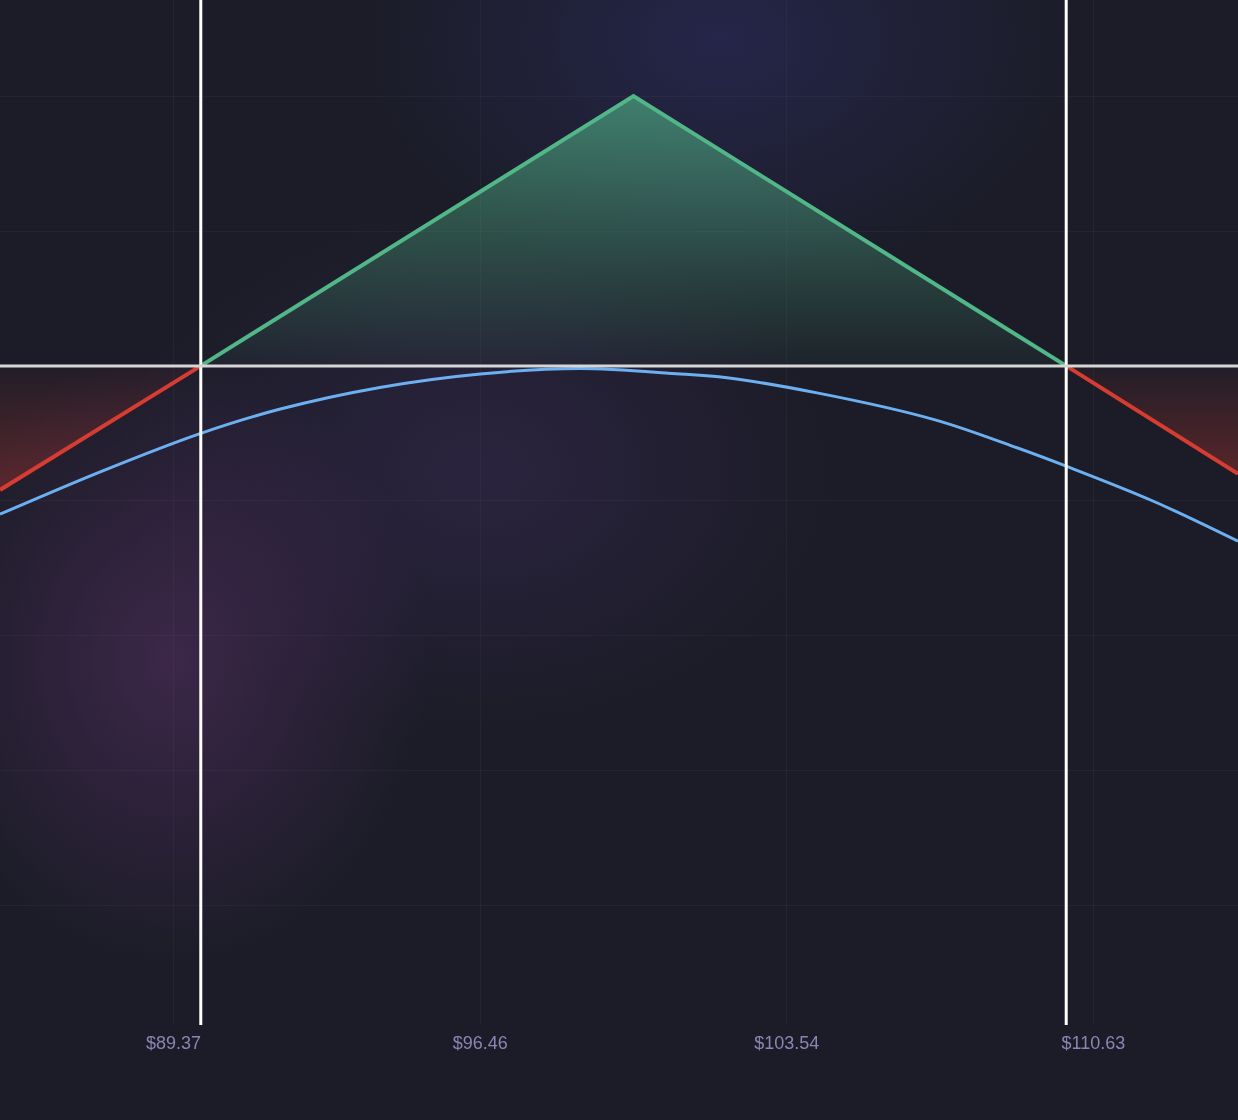  What do you see at coordinates (787, 1043) in the screenshot?
I see `x-tick-label: $103.54` at bounding box center [787, 1043].